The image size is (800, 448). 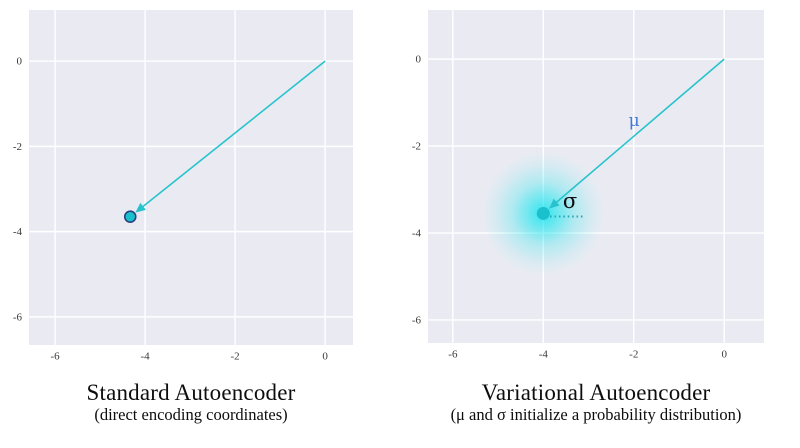 What do you see at coordinates (634, 121) in the screenshot?
I see `mu-label: μ` at bounding box center [634, 121].